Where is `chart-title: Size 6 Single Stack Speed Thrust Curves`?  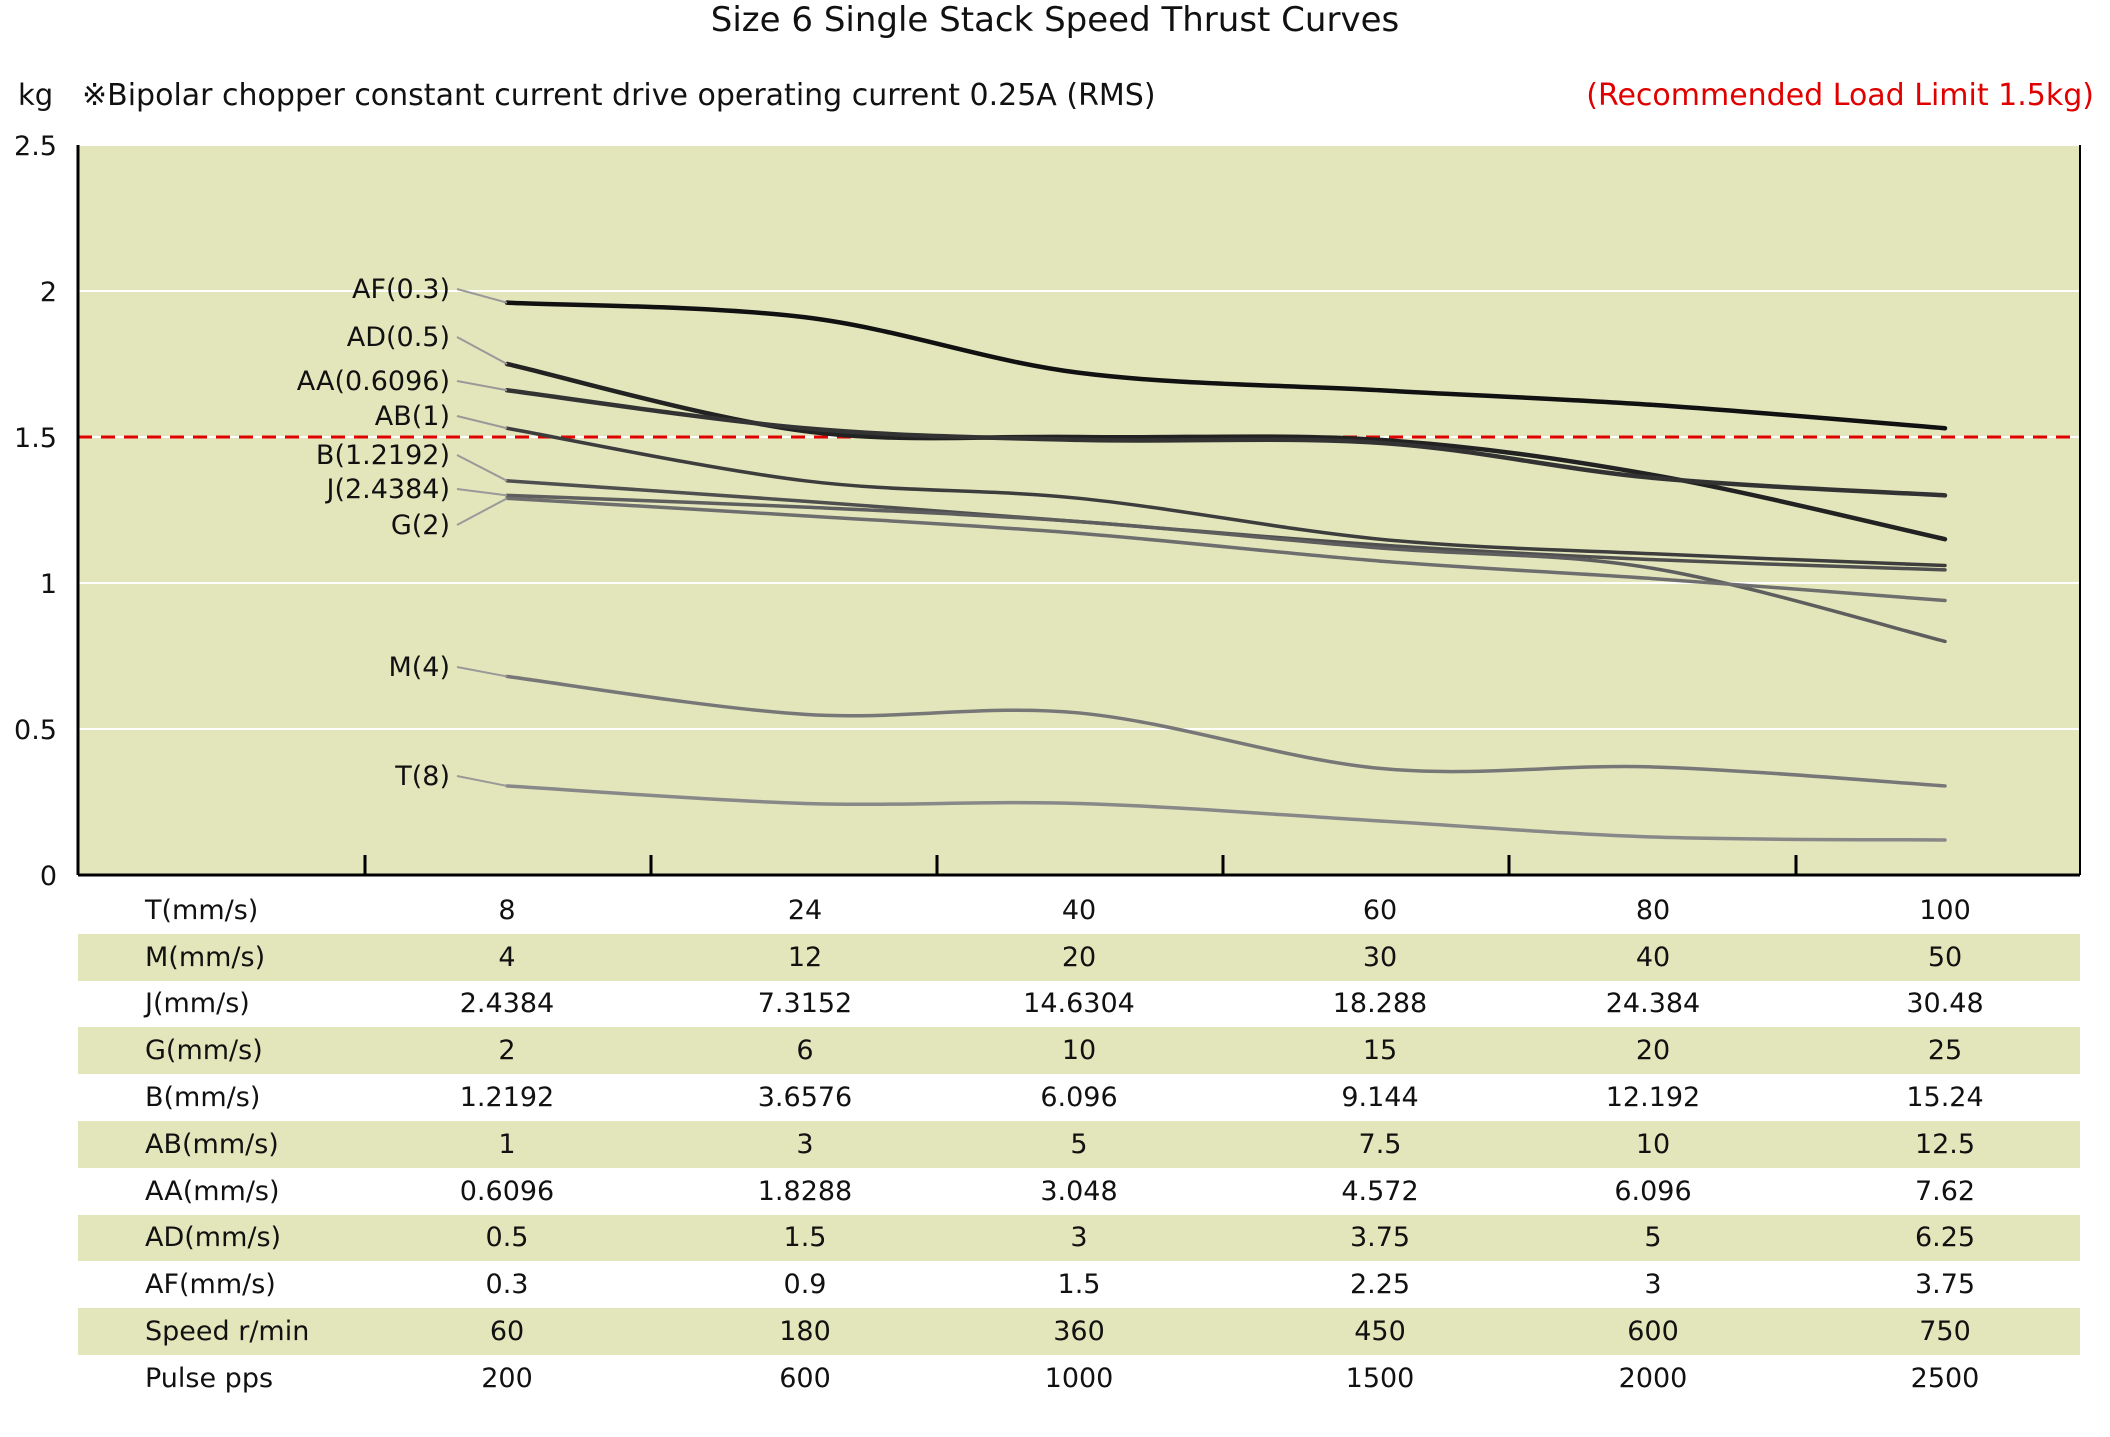
chart-title: Size 6 Single Stack Speed Thrust Curves is located at coordinates (1055, 20).